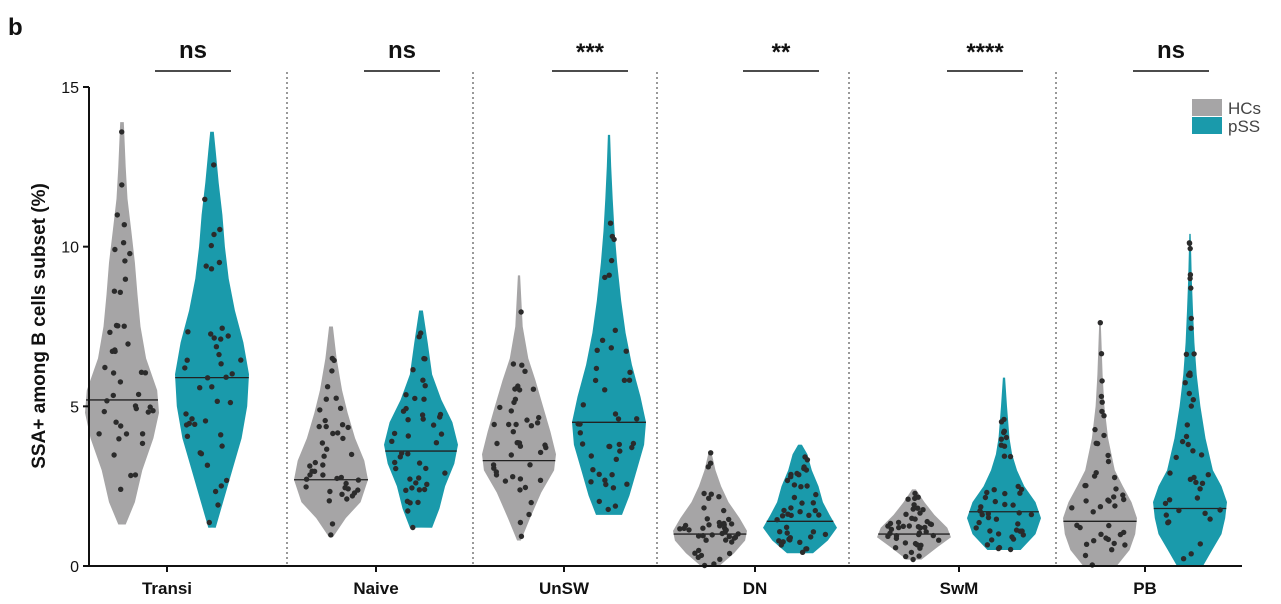 Image resolution: width=1281 pixels, height=604 pixels. Describe the element at coordinates (1004, 464) in the screenshot. I see `violin-swm-pss` at that location.